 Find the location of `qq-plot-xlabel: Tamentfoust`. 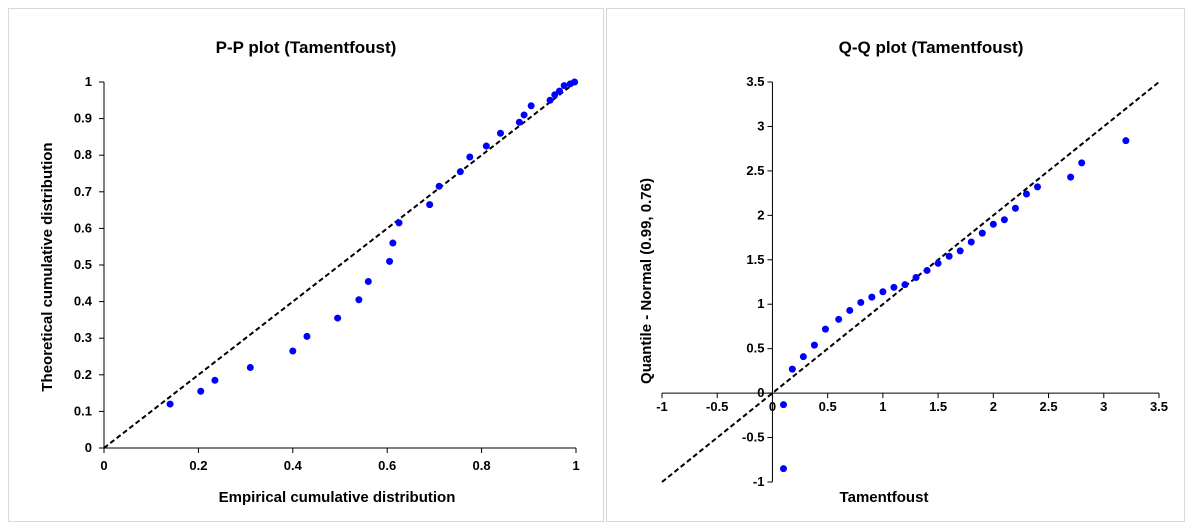

qq-plot-xlabel: Tamentfoust is located at coordinates (884, 497).